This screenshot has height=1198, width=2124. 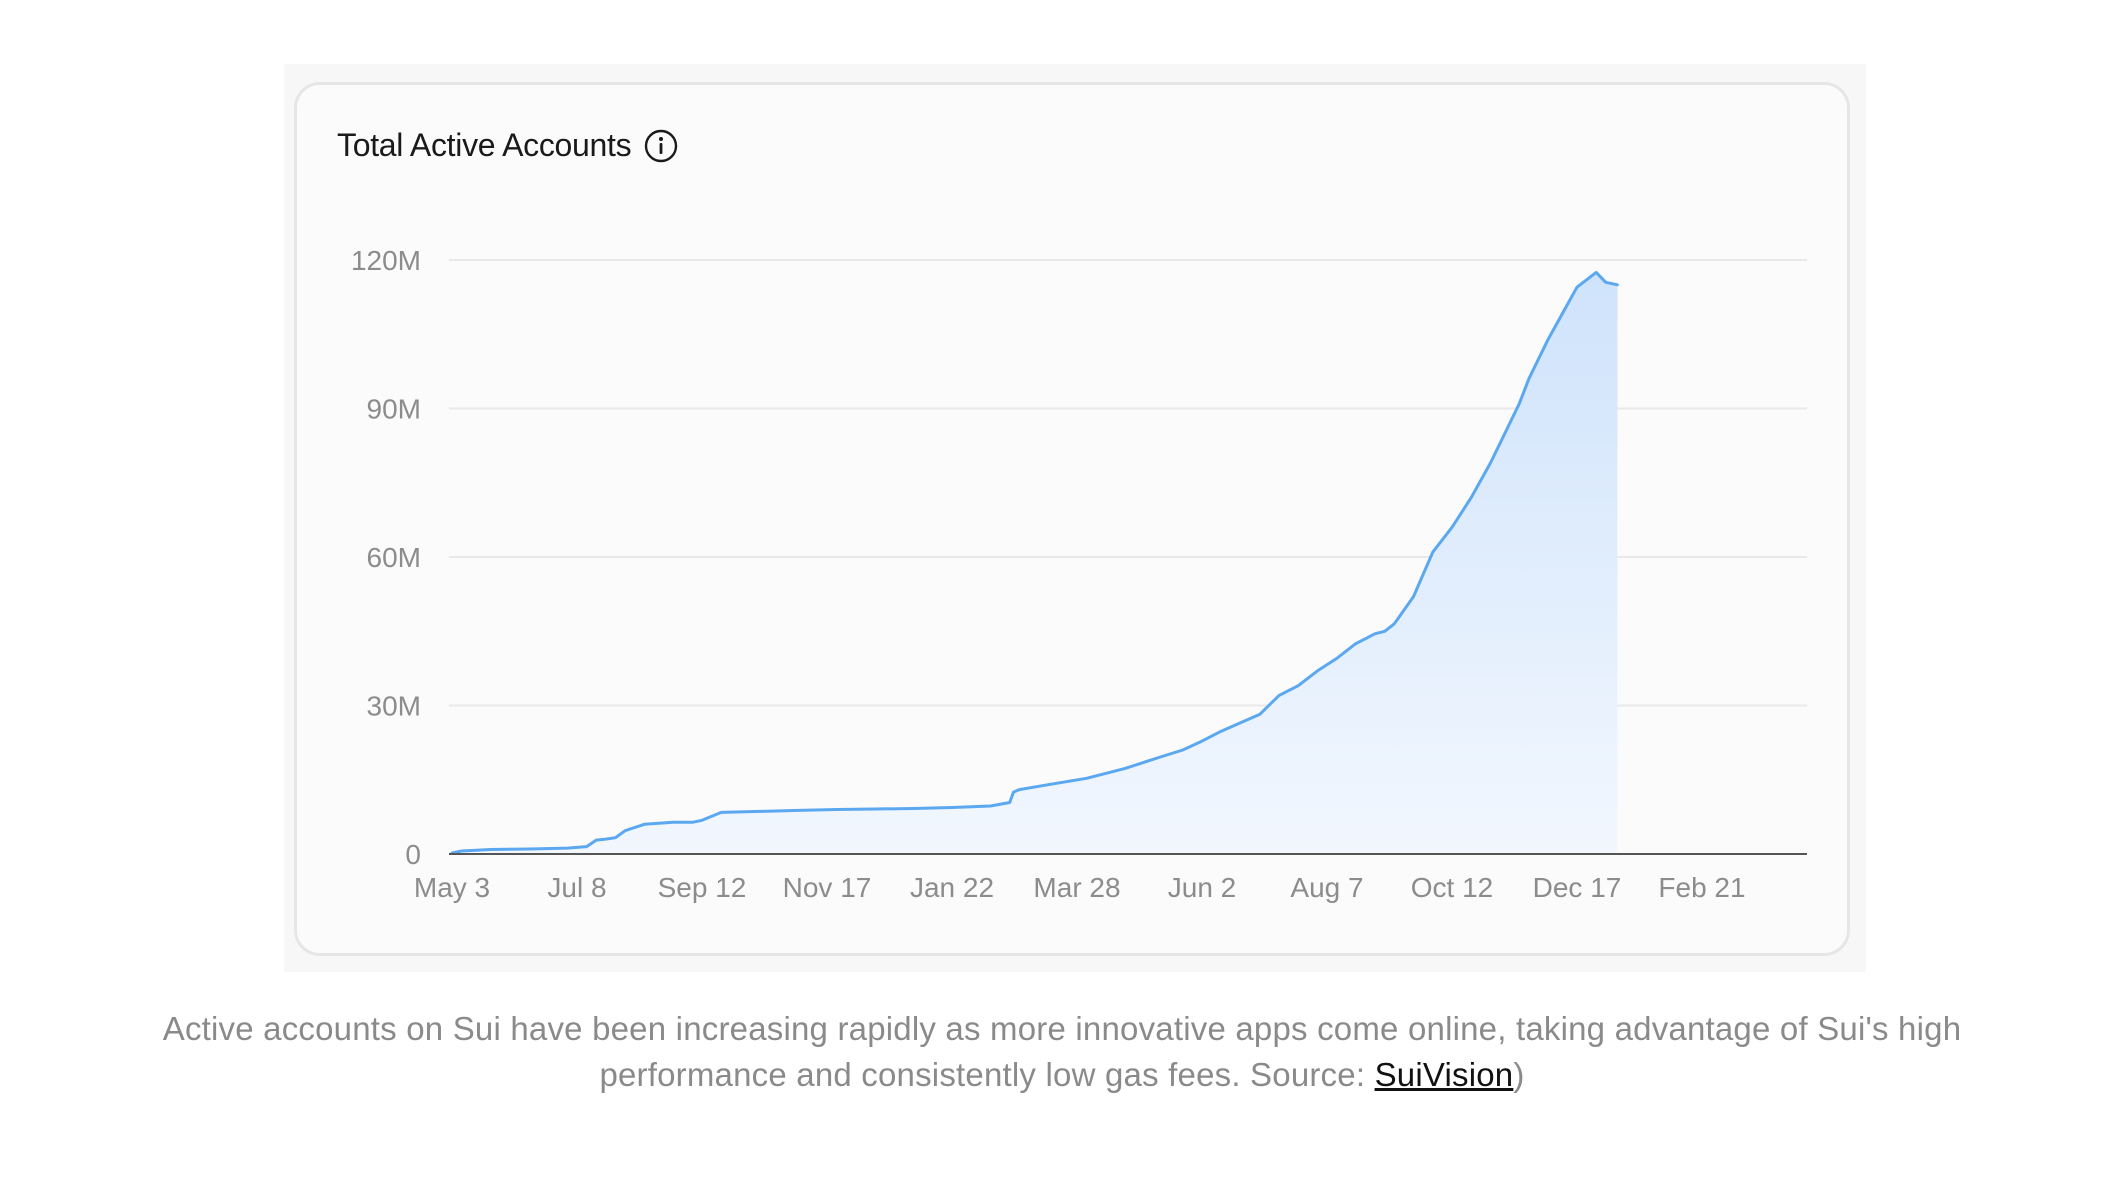 What do you see at coordinates (1577, 887) in the screenshot?
I see `x-tick-label: Dec 17` at bounding box center [1577, 887].